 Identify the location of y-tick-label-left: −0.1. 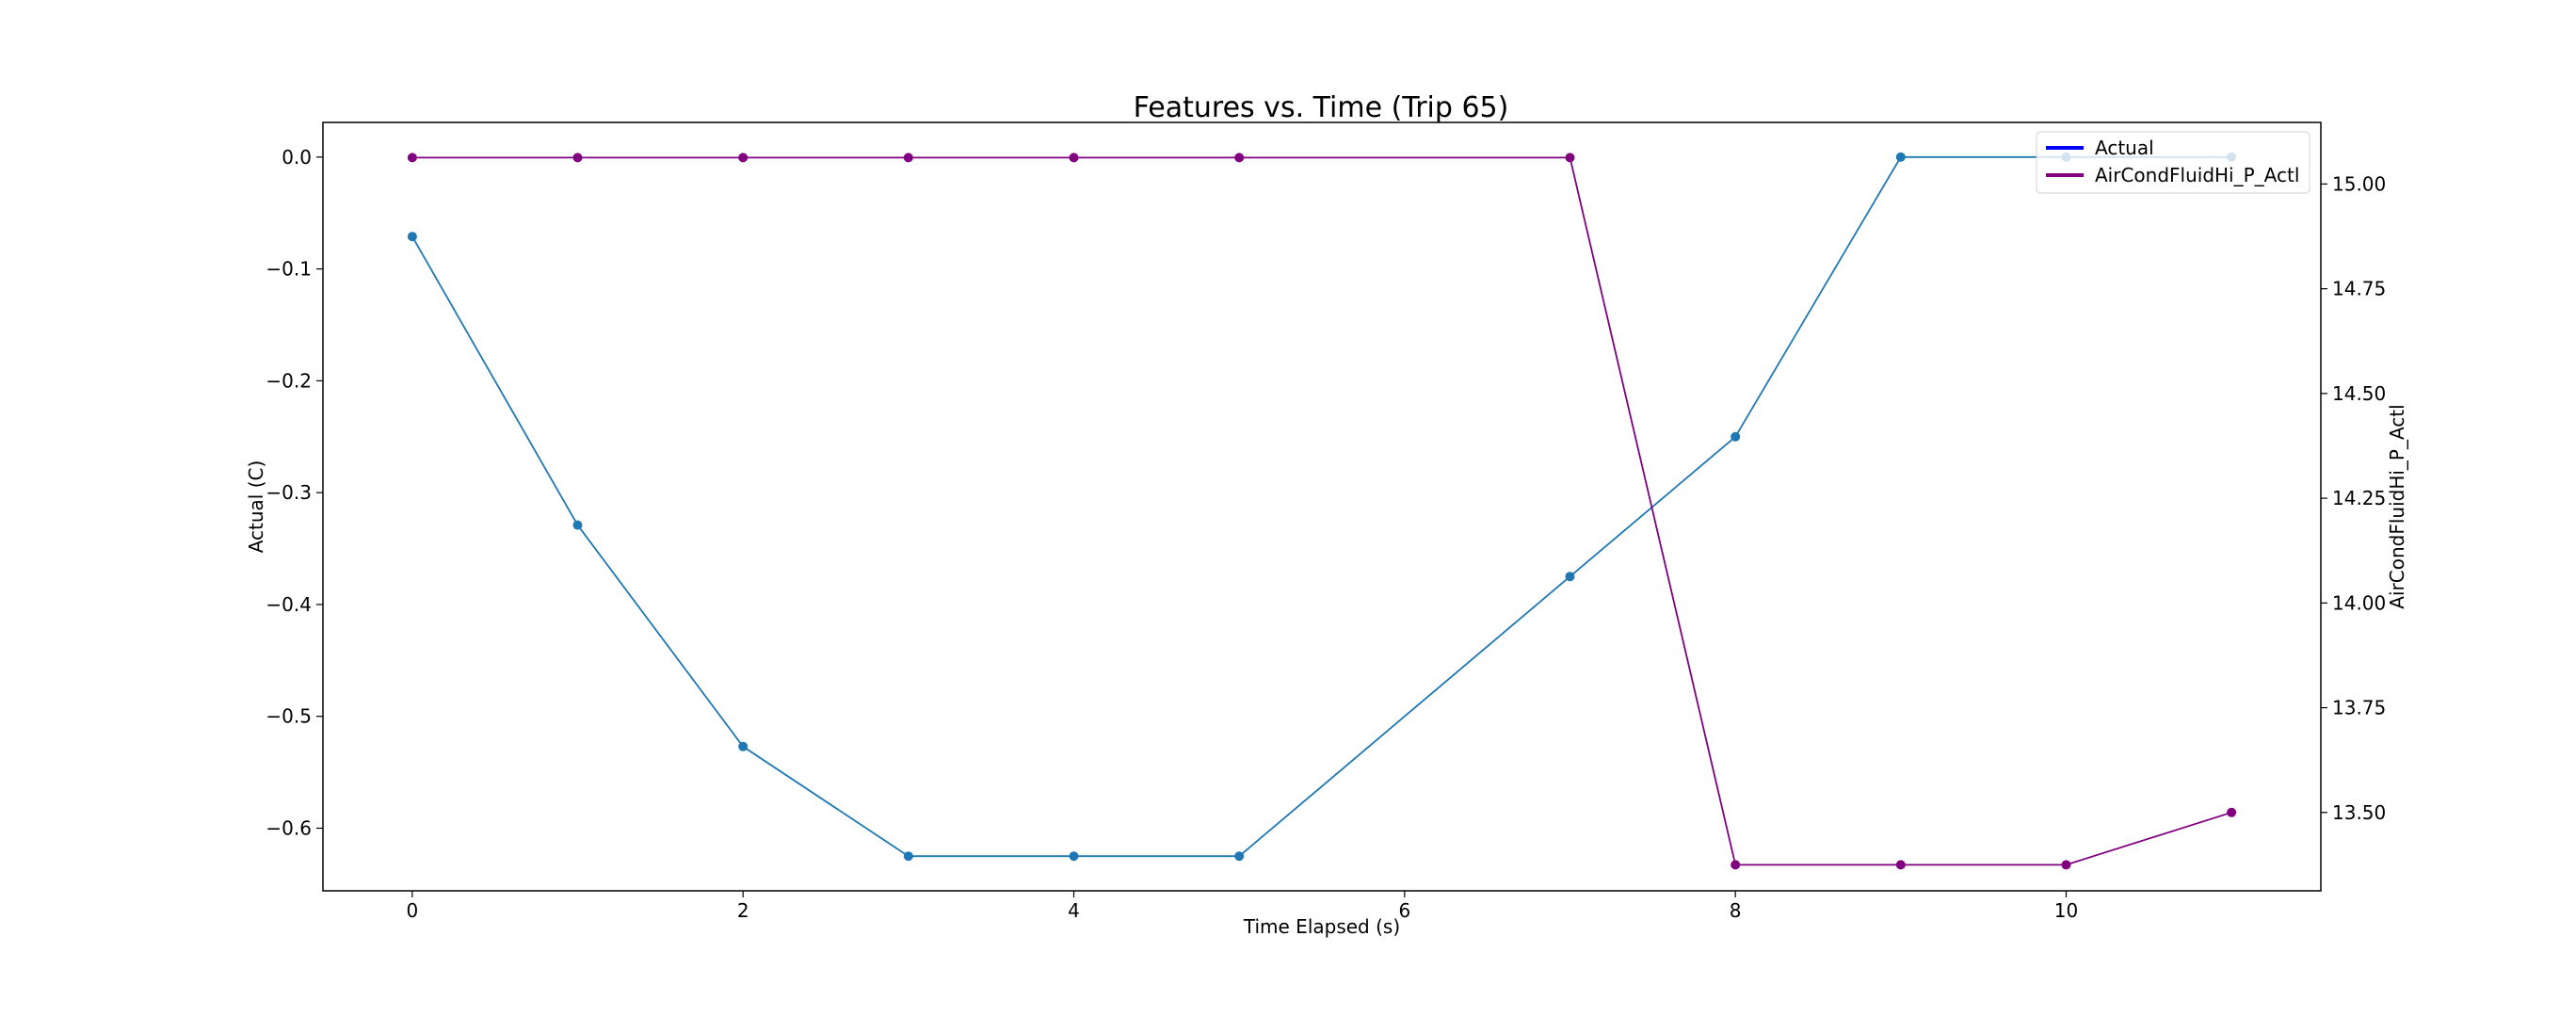
(289, 270).